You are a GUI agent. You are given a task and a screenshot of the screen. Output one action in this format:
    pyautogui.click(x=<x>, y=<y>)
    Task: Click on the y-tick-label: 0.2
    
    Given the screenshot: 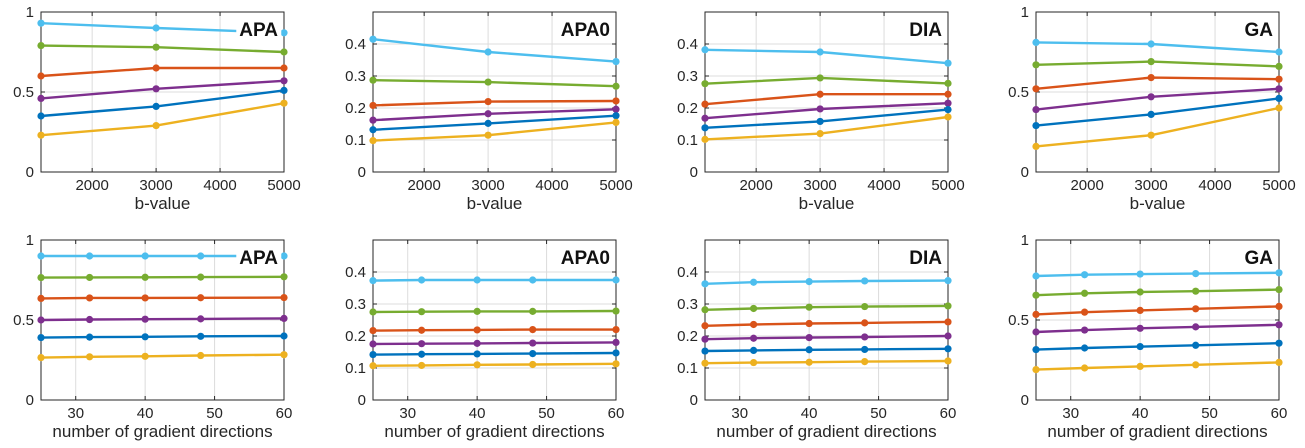 What is the action you would take?
    pyautogui.click(x=687, y=108)
    